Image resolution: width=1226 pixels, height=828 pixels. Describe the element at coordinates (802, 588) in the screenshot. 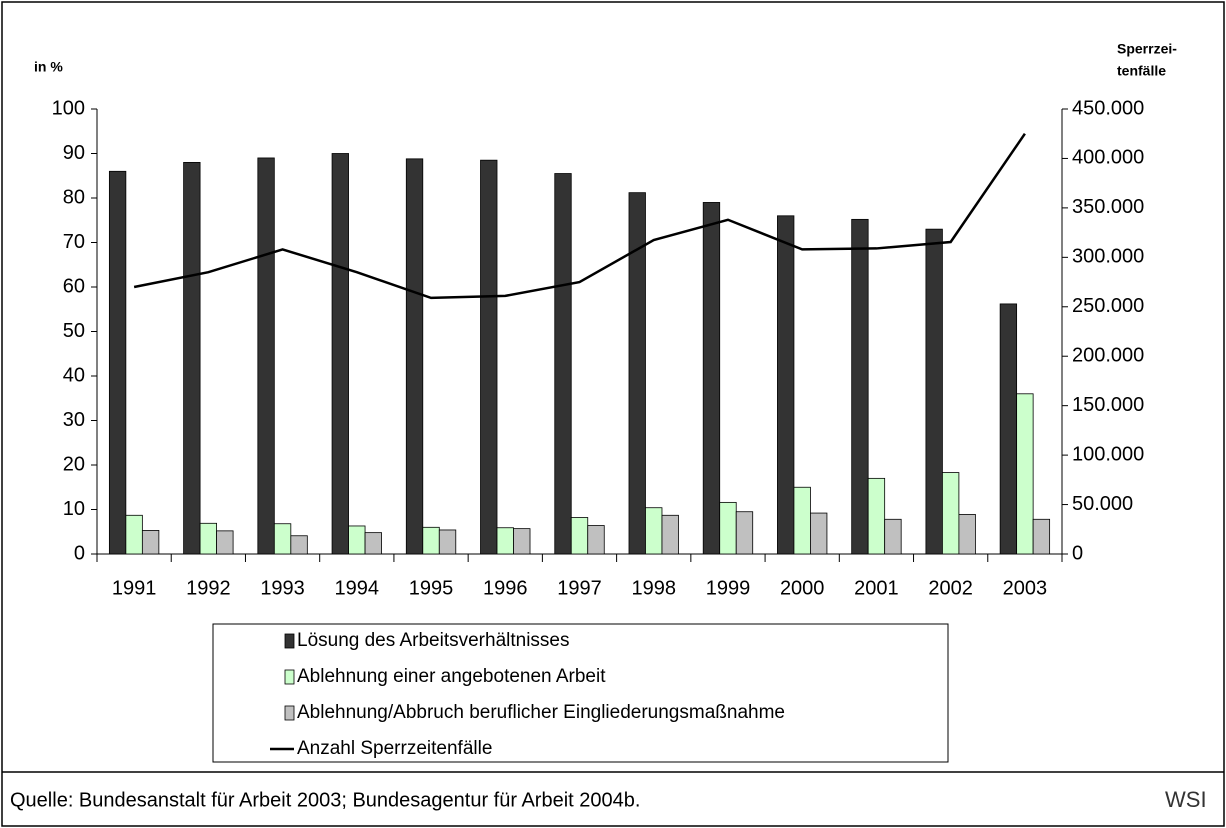

I see `x-tick-label: 2000` at that location.